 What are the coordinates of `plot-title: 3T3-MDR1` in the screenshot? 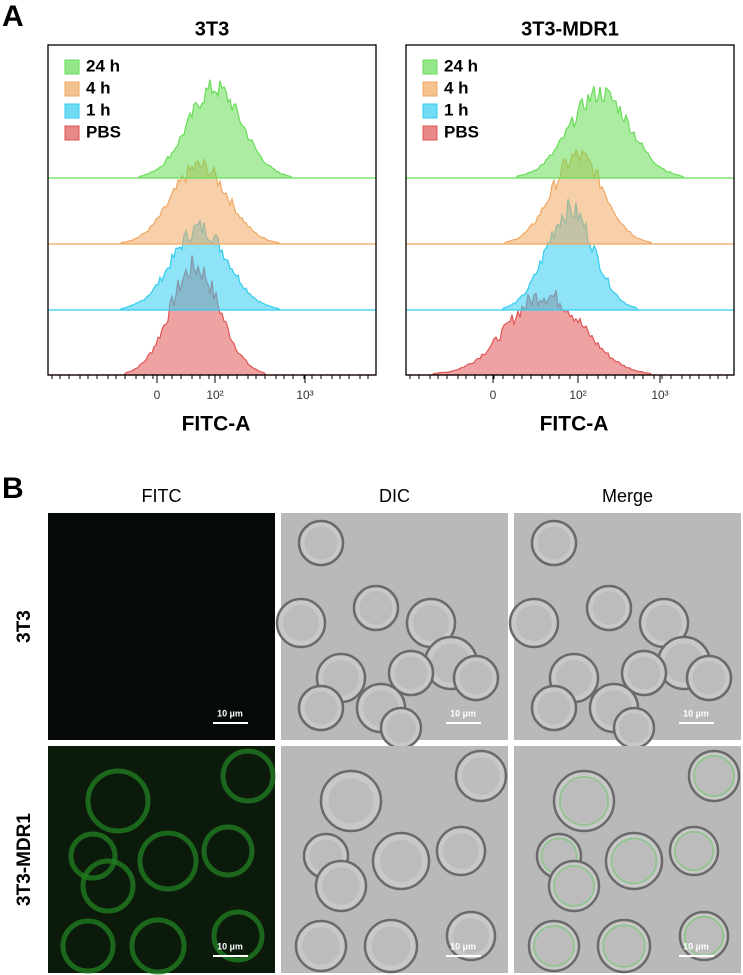 It's located at (570, 29).